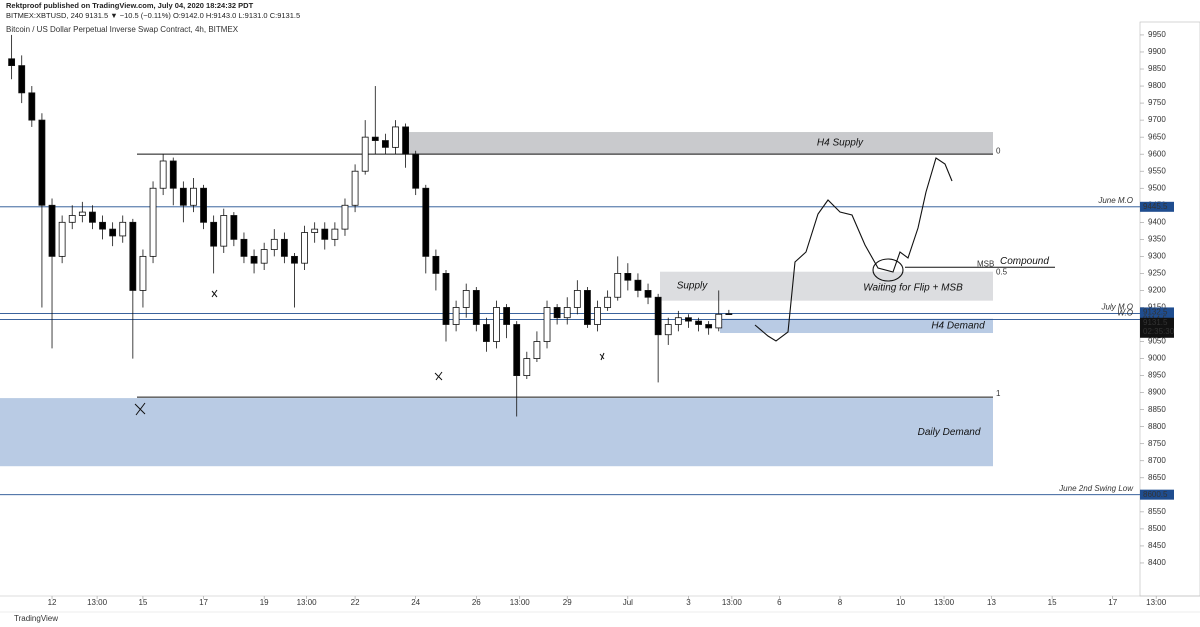 The image size is (1200, 627). What do you see at coordinates (355, 602) in the screenshot?
I see `x-tick-label: 22` at bounding box center [355, 602].